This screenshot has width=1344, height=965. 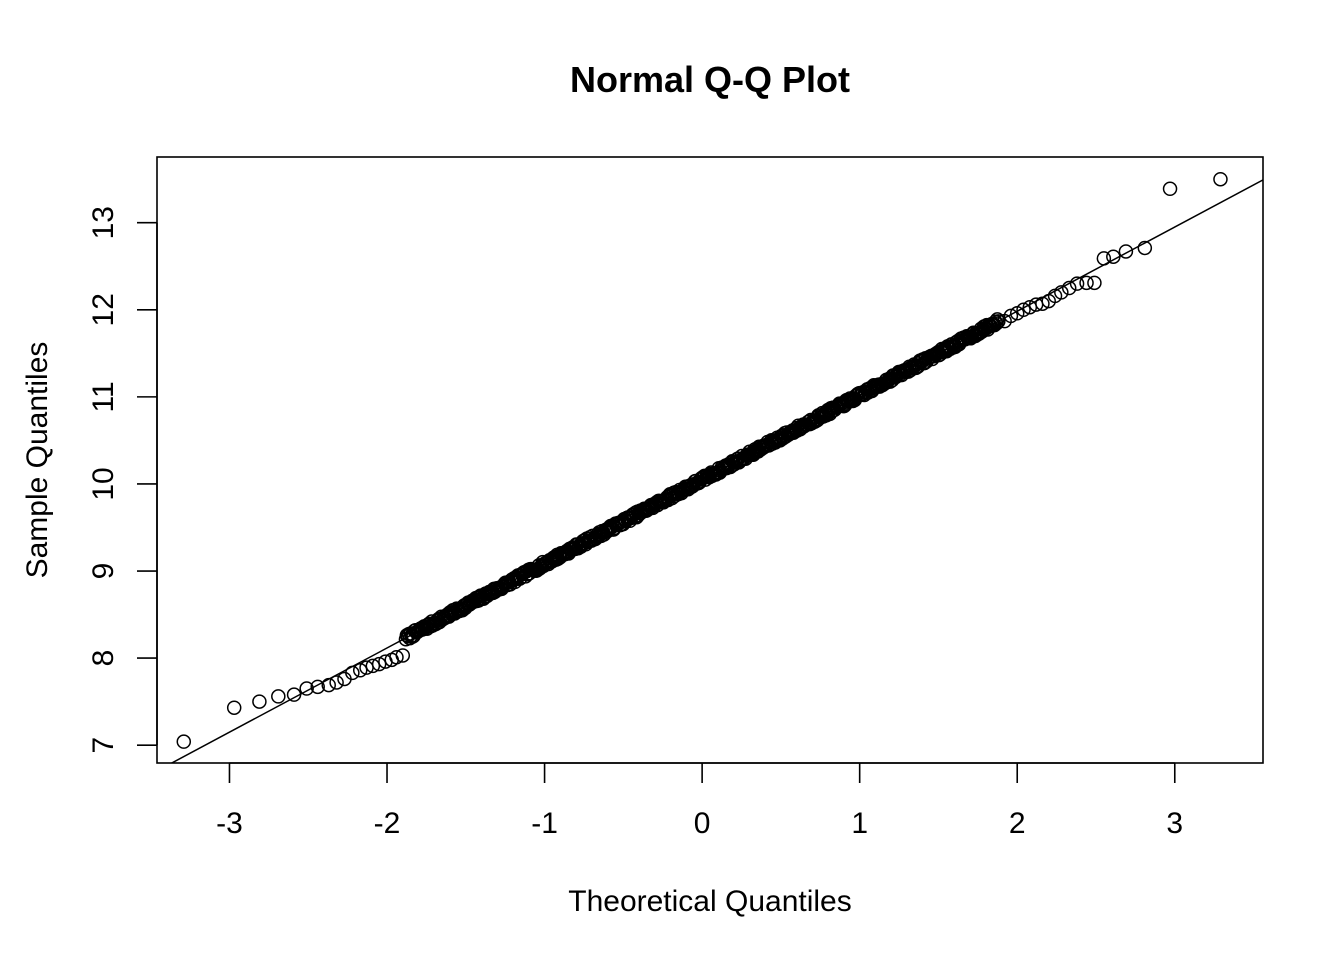 I want to click on x-tick-label: 3, so click(x=1174, y=823).